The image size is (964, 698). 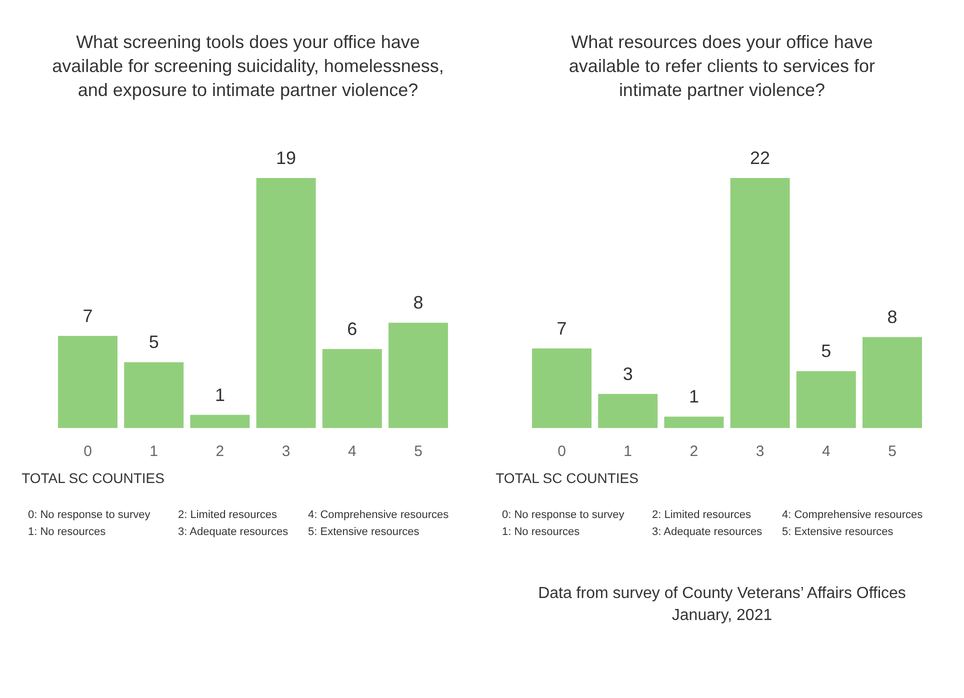 I want to click on data-label: 19, so click(x=286, y=158).